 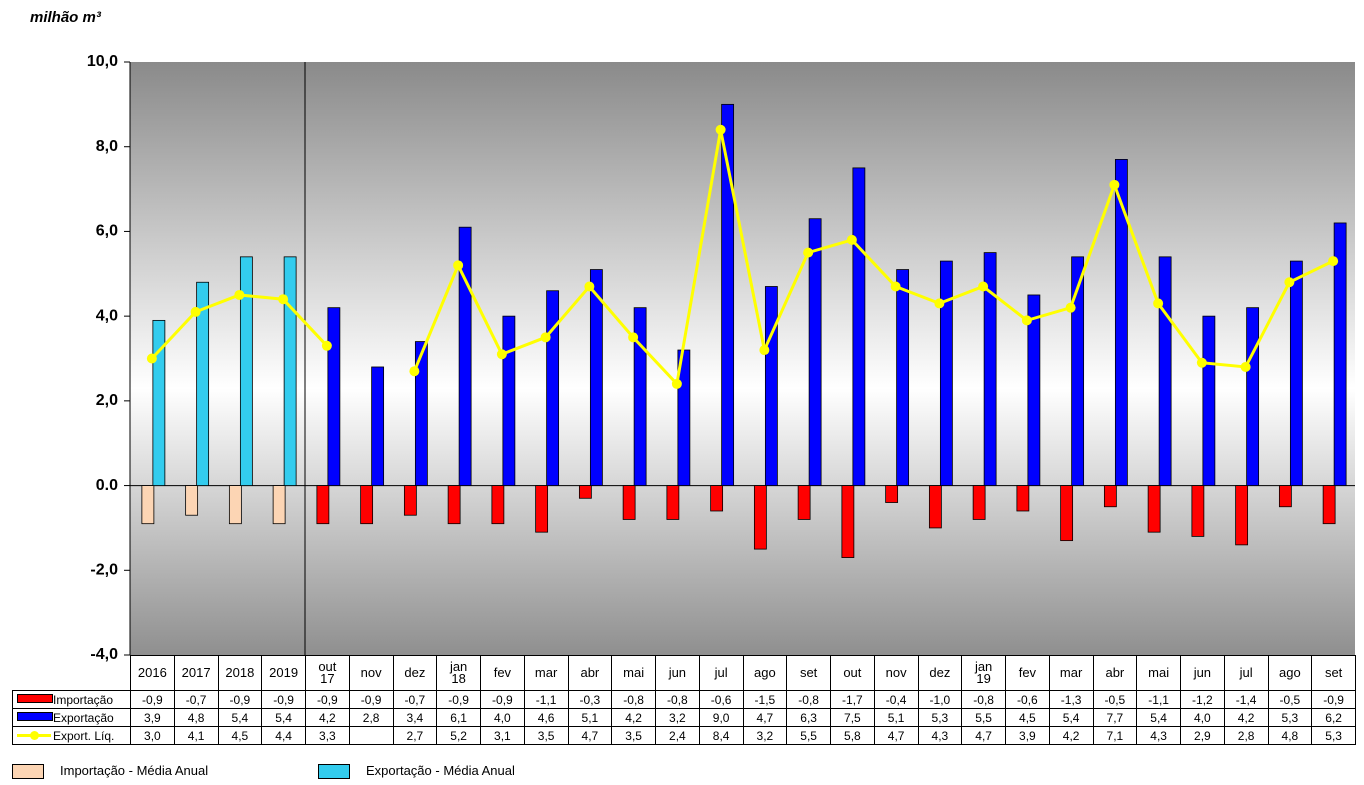 What do you see at coordinates (1290, 717) in the screenshot?
I see `table-value: 5,3` at bounding box center [1290, 717].